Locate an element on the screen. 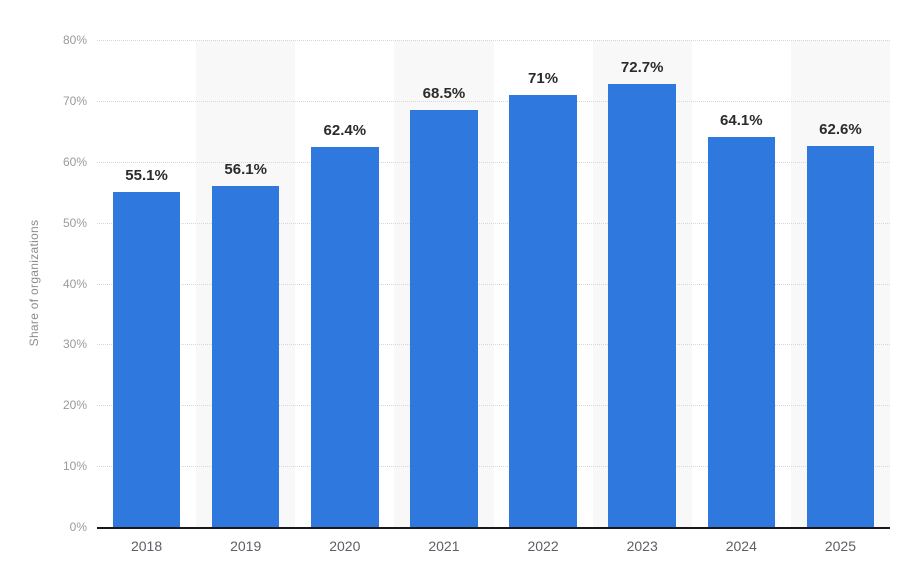  chart-column-2019: 56.1% is located at coordinates (246, 283).